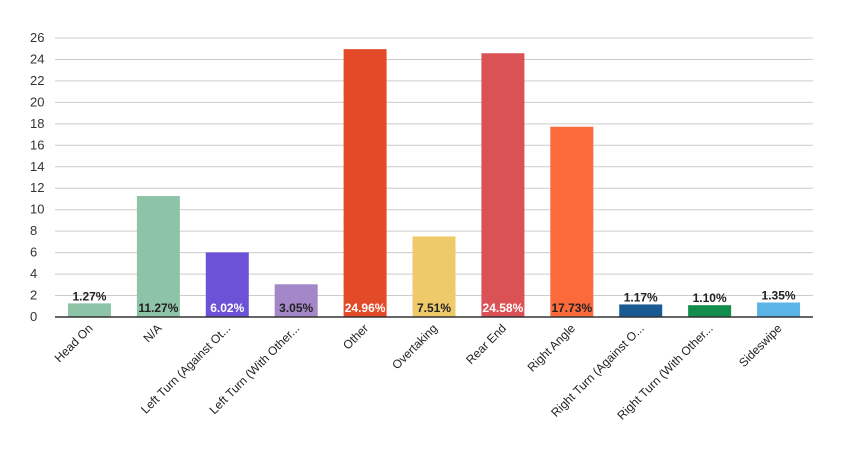 The image size is (843, 462). Describe the element at coordinates (355, 336) in the screenshot. I see `x-category-label: Other` at that location.